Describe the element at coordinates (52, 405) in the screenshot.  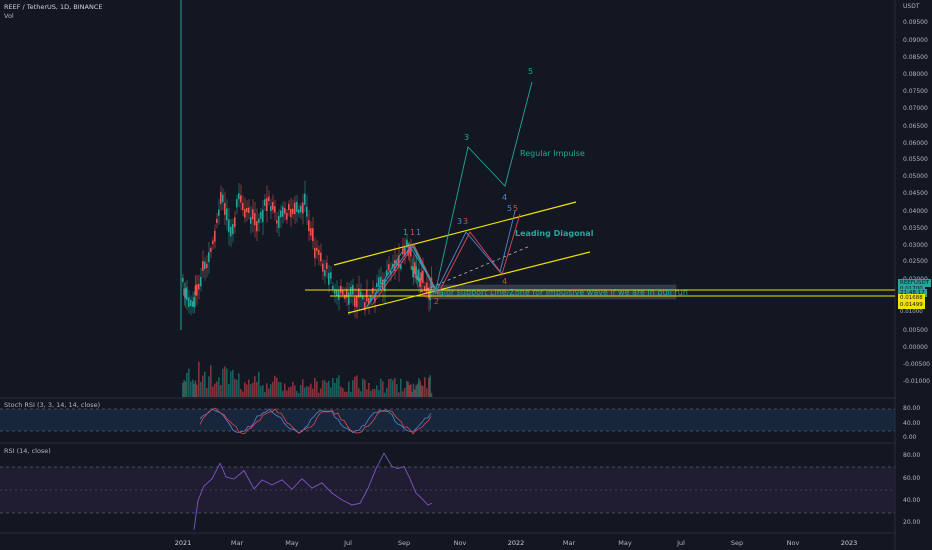
I see `stoch-rsi-label: Stoch RSI (3, 3, 14, 14, close)` at that location.